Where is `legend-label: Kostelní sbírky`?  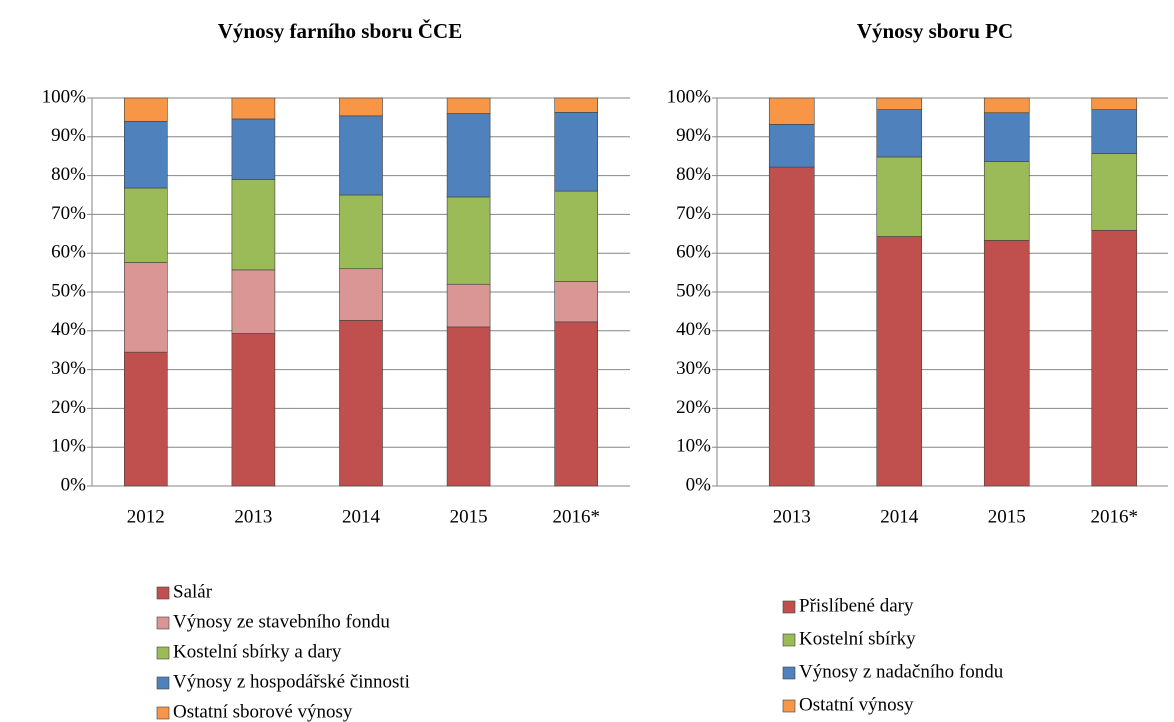
legend-label: Kostelní sbírky is located at coordinates (857, 638).